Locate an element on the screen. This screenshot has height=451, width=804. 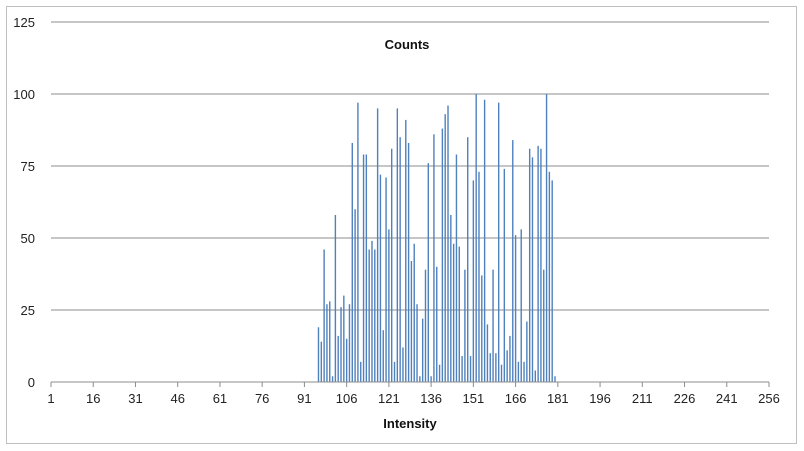
x-tick-label: 91 is located at coordinates (304, 398).